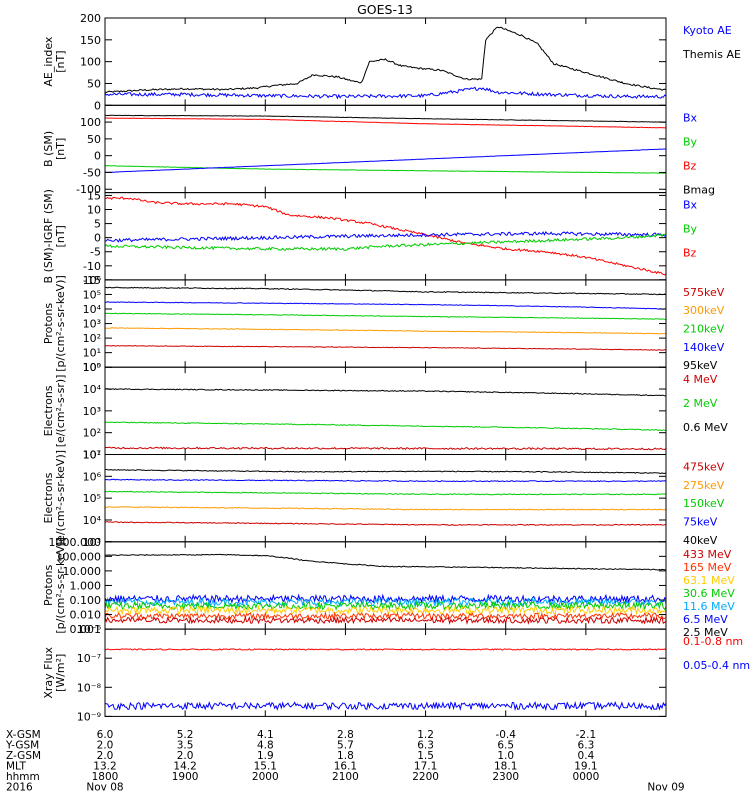 The image size is (750, 800). I want to click on footer-row-label-y-gsm: Y-GSM, so click(22, 746).